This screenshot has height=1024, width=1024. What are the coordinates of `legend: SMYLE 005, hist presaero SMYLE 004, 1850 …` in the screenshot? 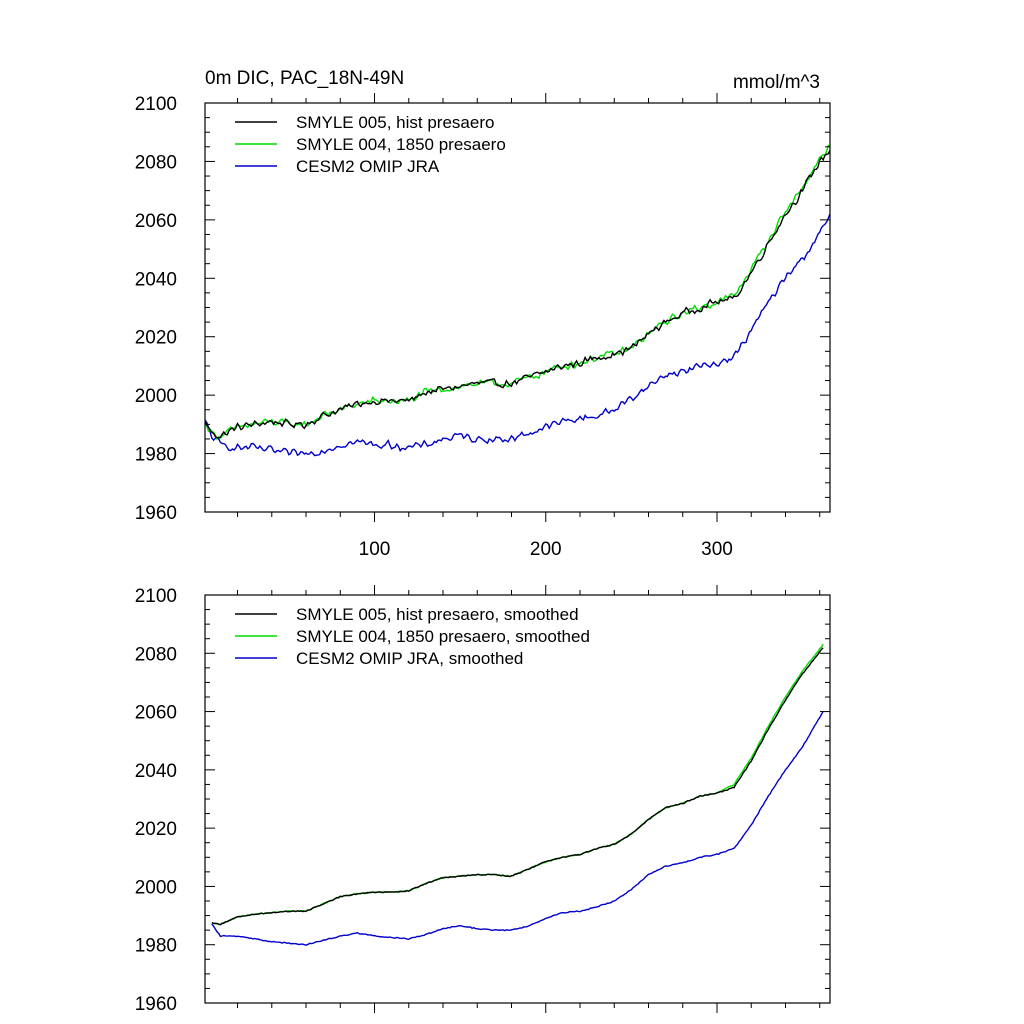 It's located at (370, 144).